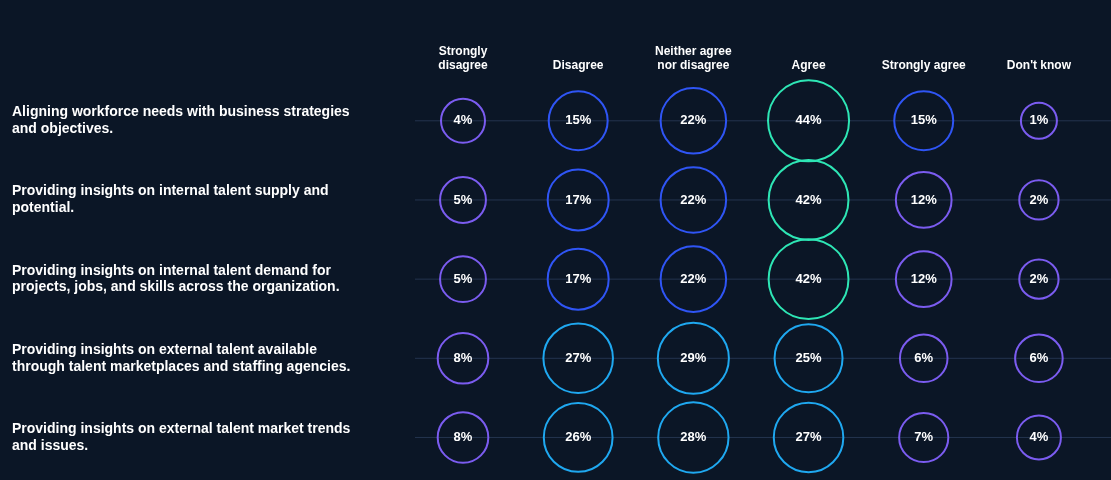  I want to click on data-label: 26%, so click(578, 437).